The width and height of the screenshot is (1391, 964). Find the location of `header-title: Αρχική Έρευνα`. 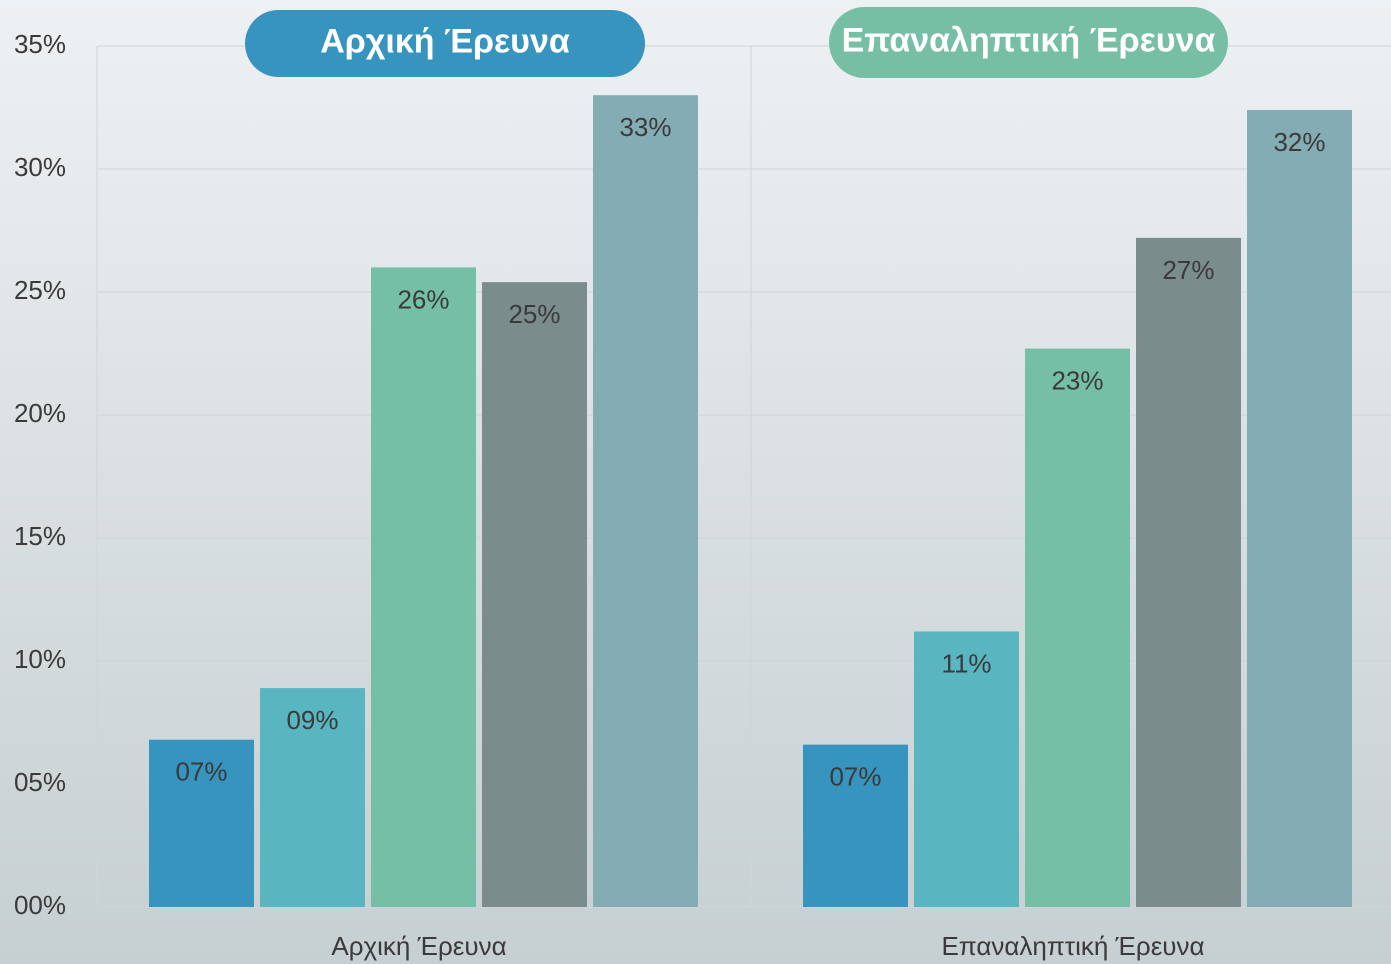

header-title: Αρχική Έρευνα is located at coordinates (445, 41).